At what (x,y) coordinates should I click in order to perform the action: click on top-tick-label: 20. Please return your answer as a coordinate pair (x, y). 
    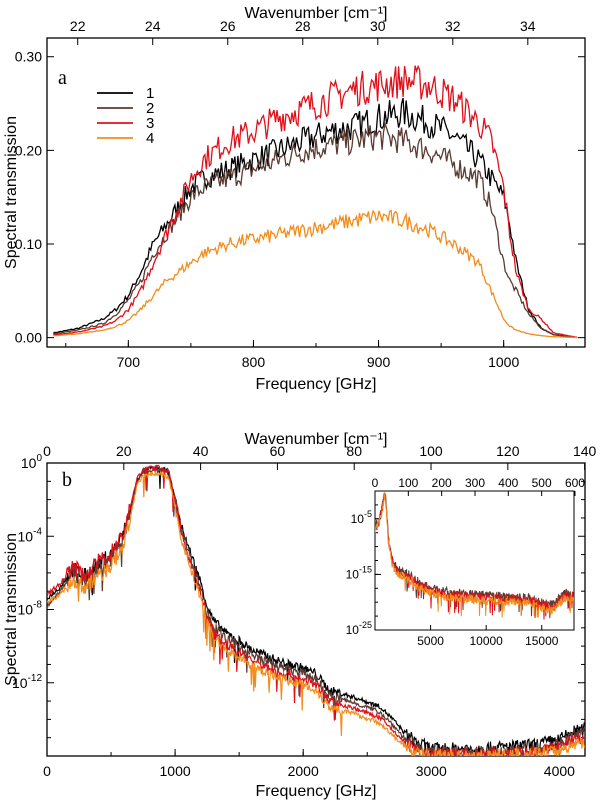
    Looking at the image, I should click on (124, 451).